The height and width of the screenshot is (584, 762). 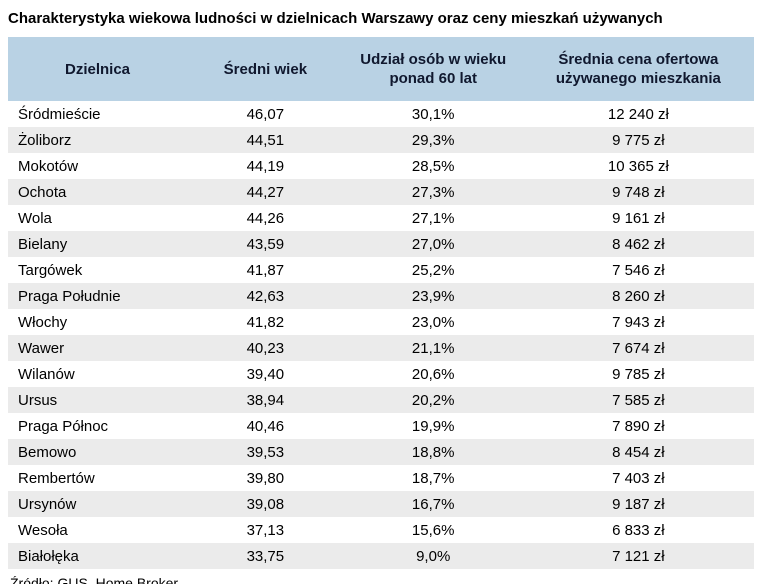 What do you see at coordinates (265, 504) in the screenshot?
I see `avg-age-cell: 39,08` at bounding box center [265, 504].